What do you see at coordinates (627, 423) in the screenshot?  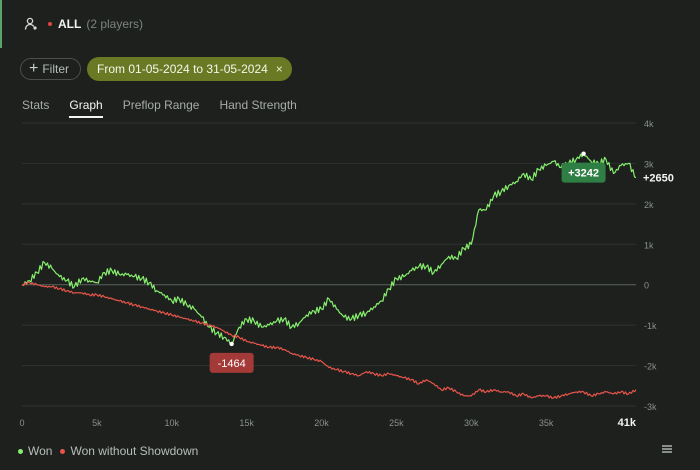 I see `x-tick-label: 41k` at bounding box center [627, 423].